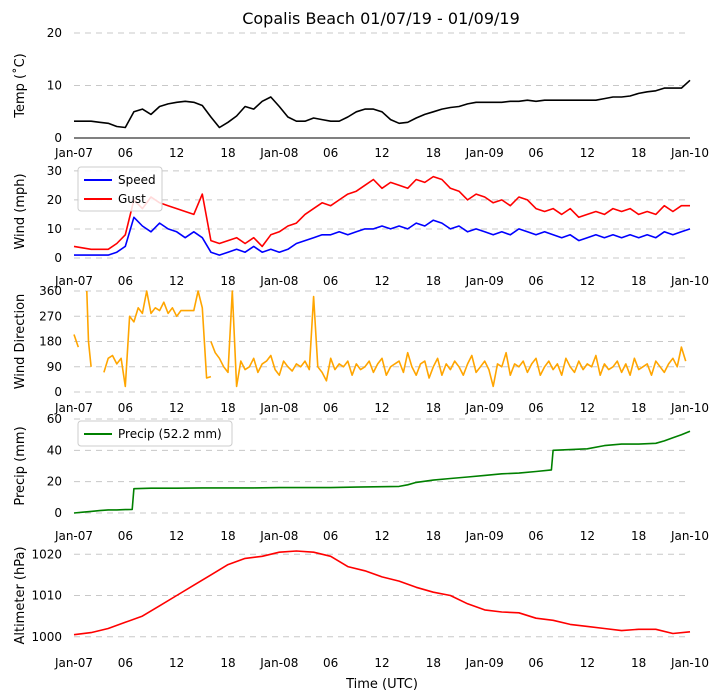 This screenshot has height=700, width=721. I want to click on wind-series-speed, so click(382, 236).